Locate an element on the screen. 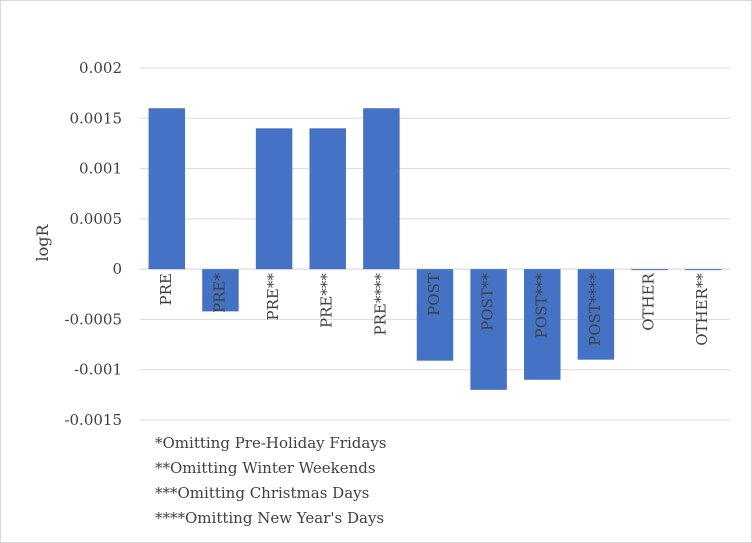 This screenshot has height=543, width=752. category-label: POST is located at coordinates (434, 294).